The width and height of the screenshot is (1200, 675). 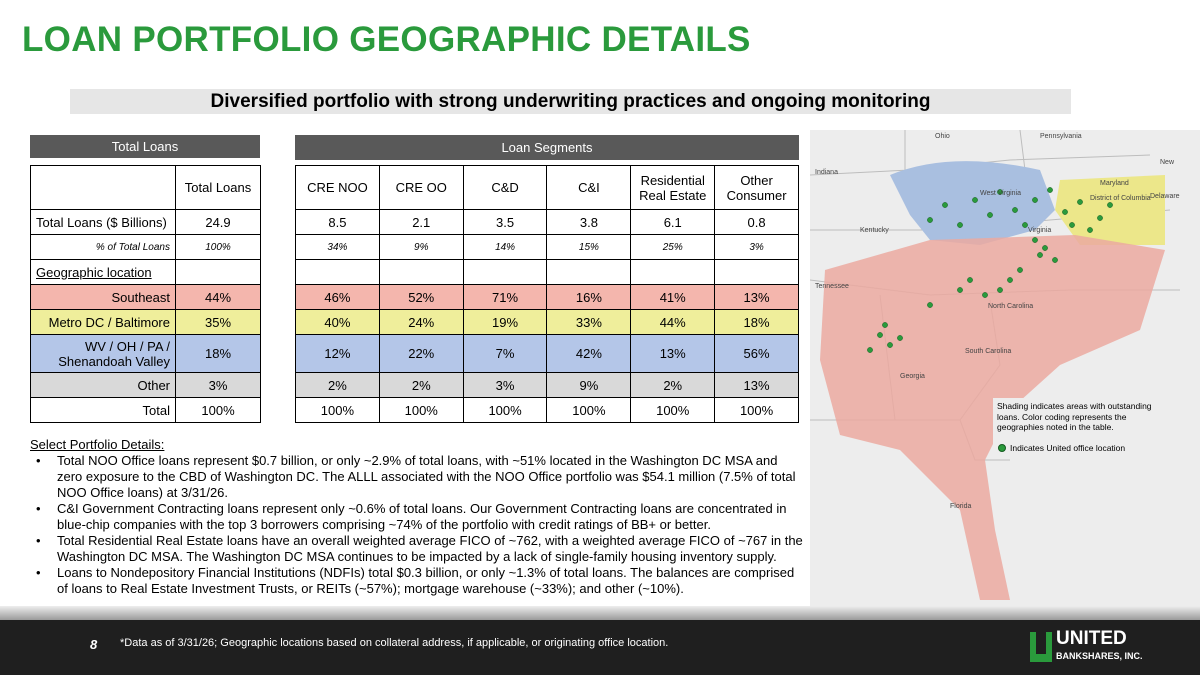 What do you see at coordinates (218, 272) in the screenshot?
I see `total-cell` at bounding box center [218, 272].